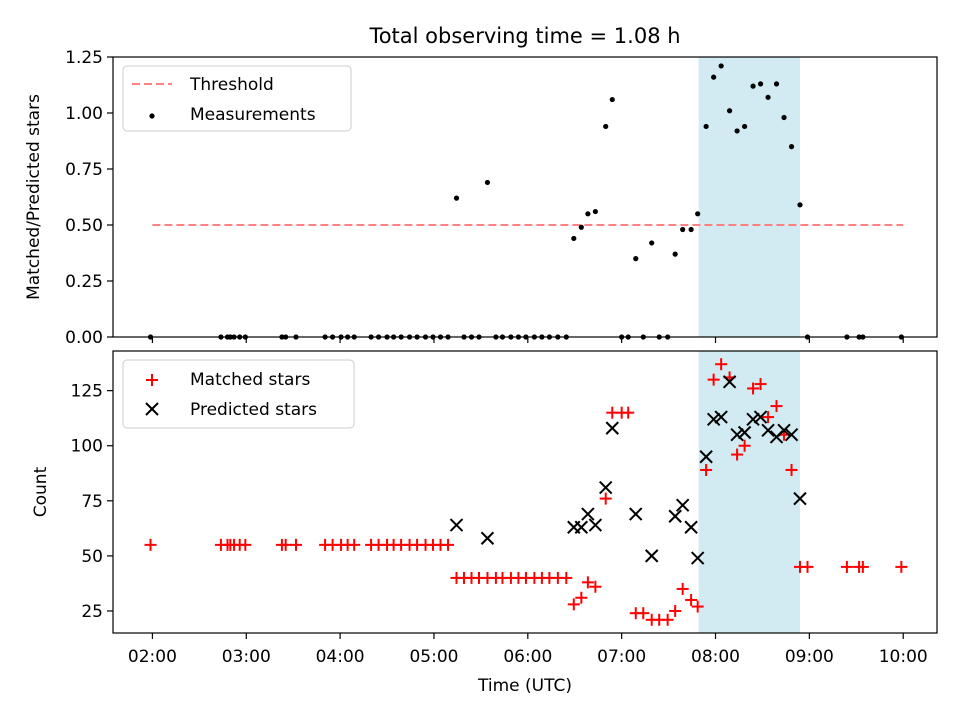 Image resolution: width=960 pixels, height=720 pixels. What do you see at coordinates (524, 686) in the screenshot?
I see `x-axis-label: Time (UTC)` at bounding box center [524, 686].